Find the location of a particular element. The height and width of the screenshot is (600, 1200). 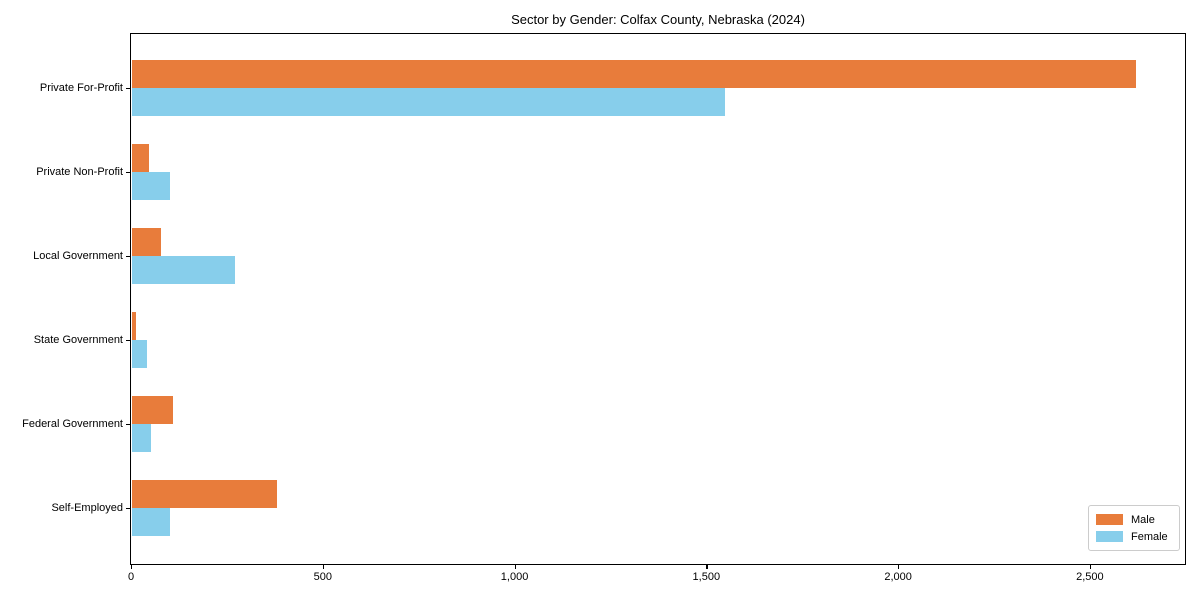

bar-male-local-government is located at coordinates (146, 242).